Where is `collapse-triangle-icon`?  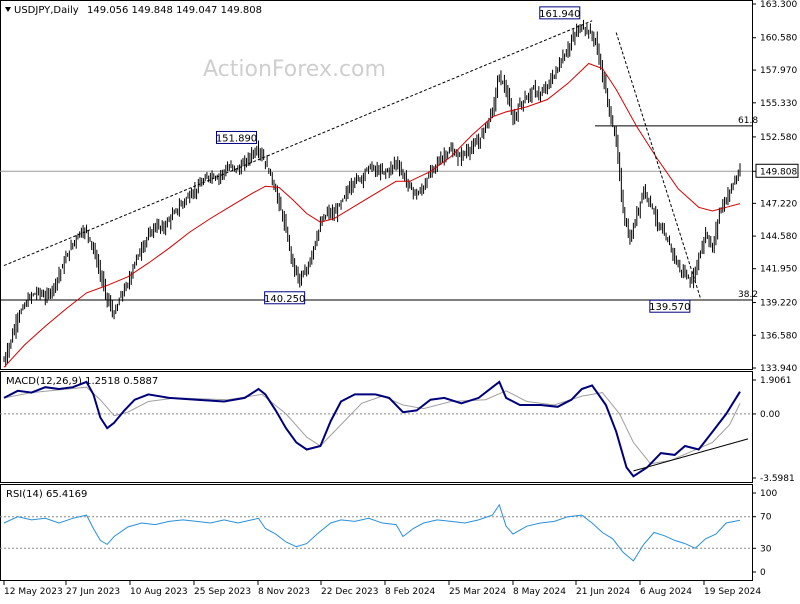
collapse-triangle-icon is located at coordinates (8, 9).